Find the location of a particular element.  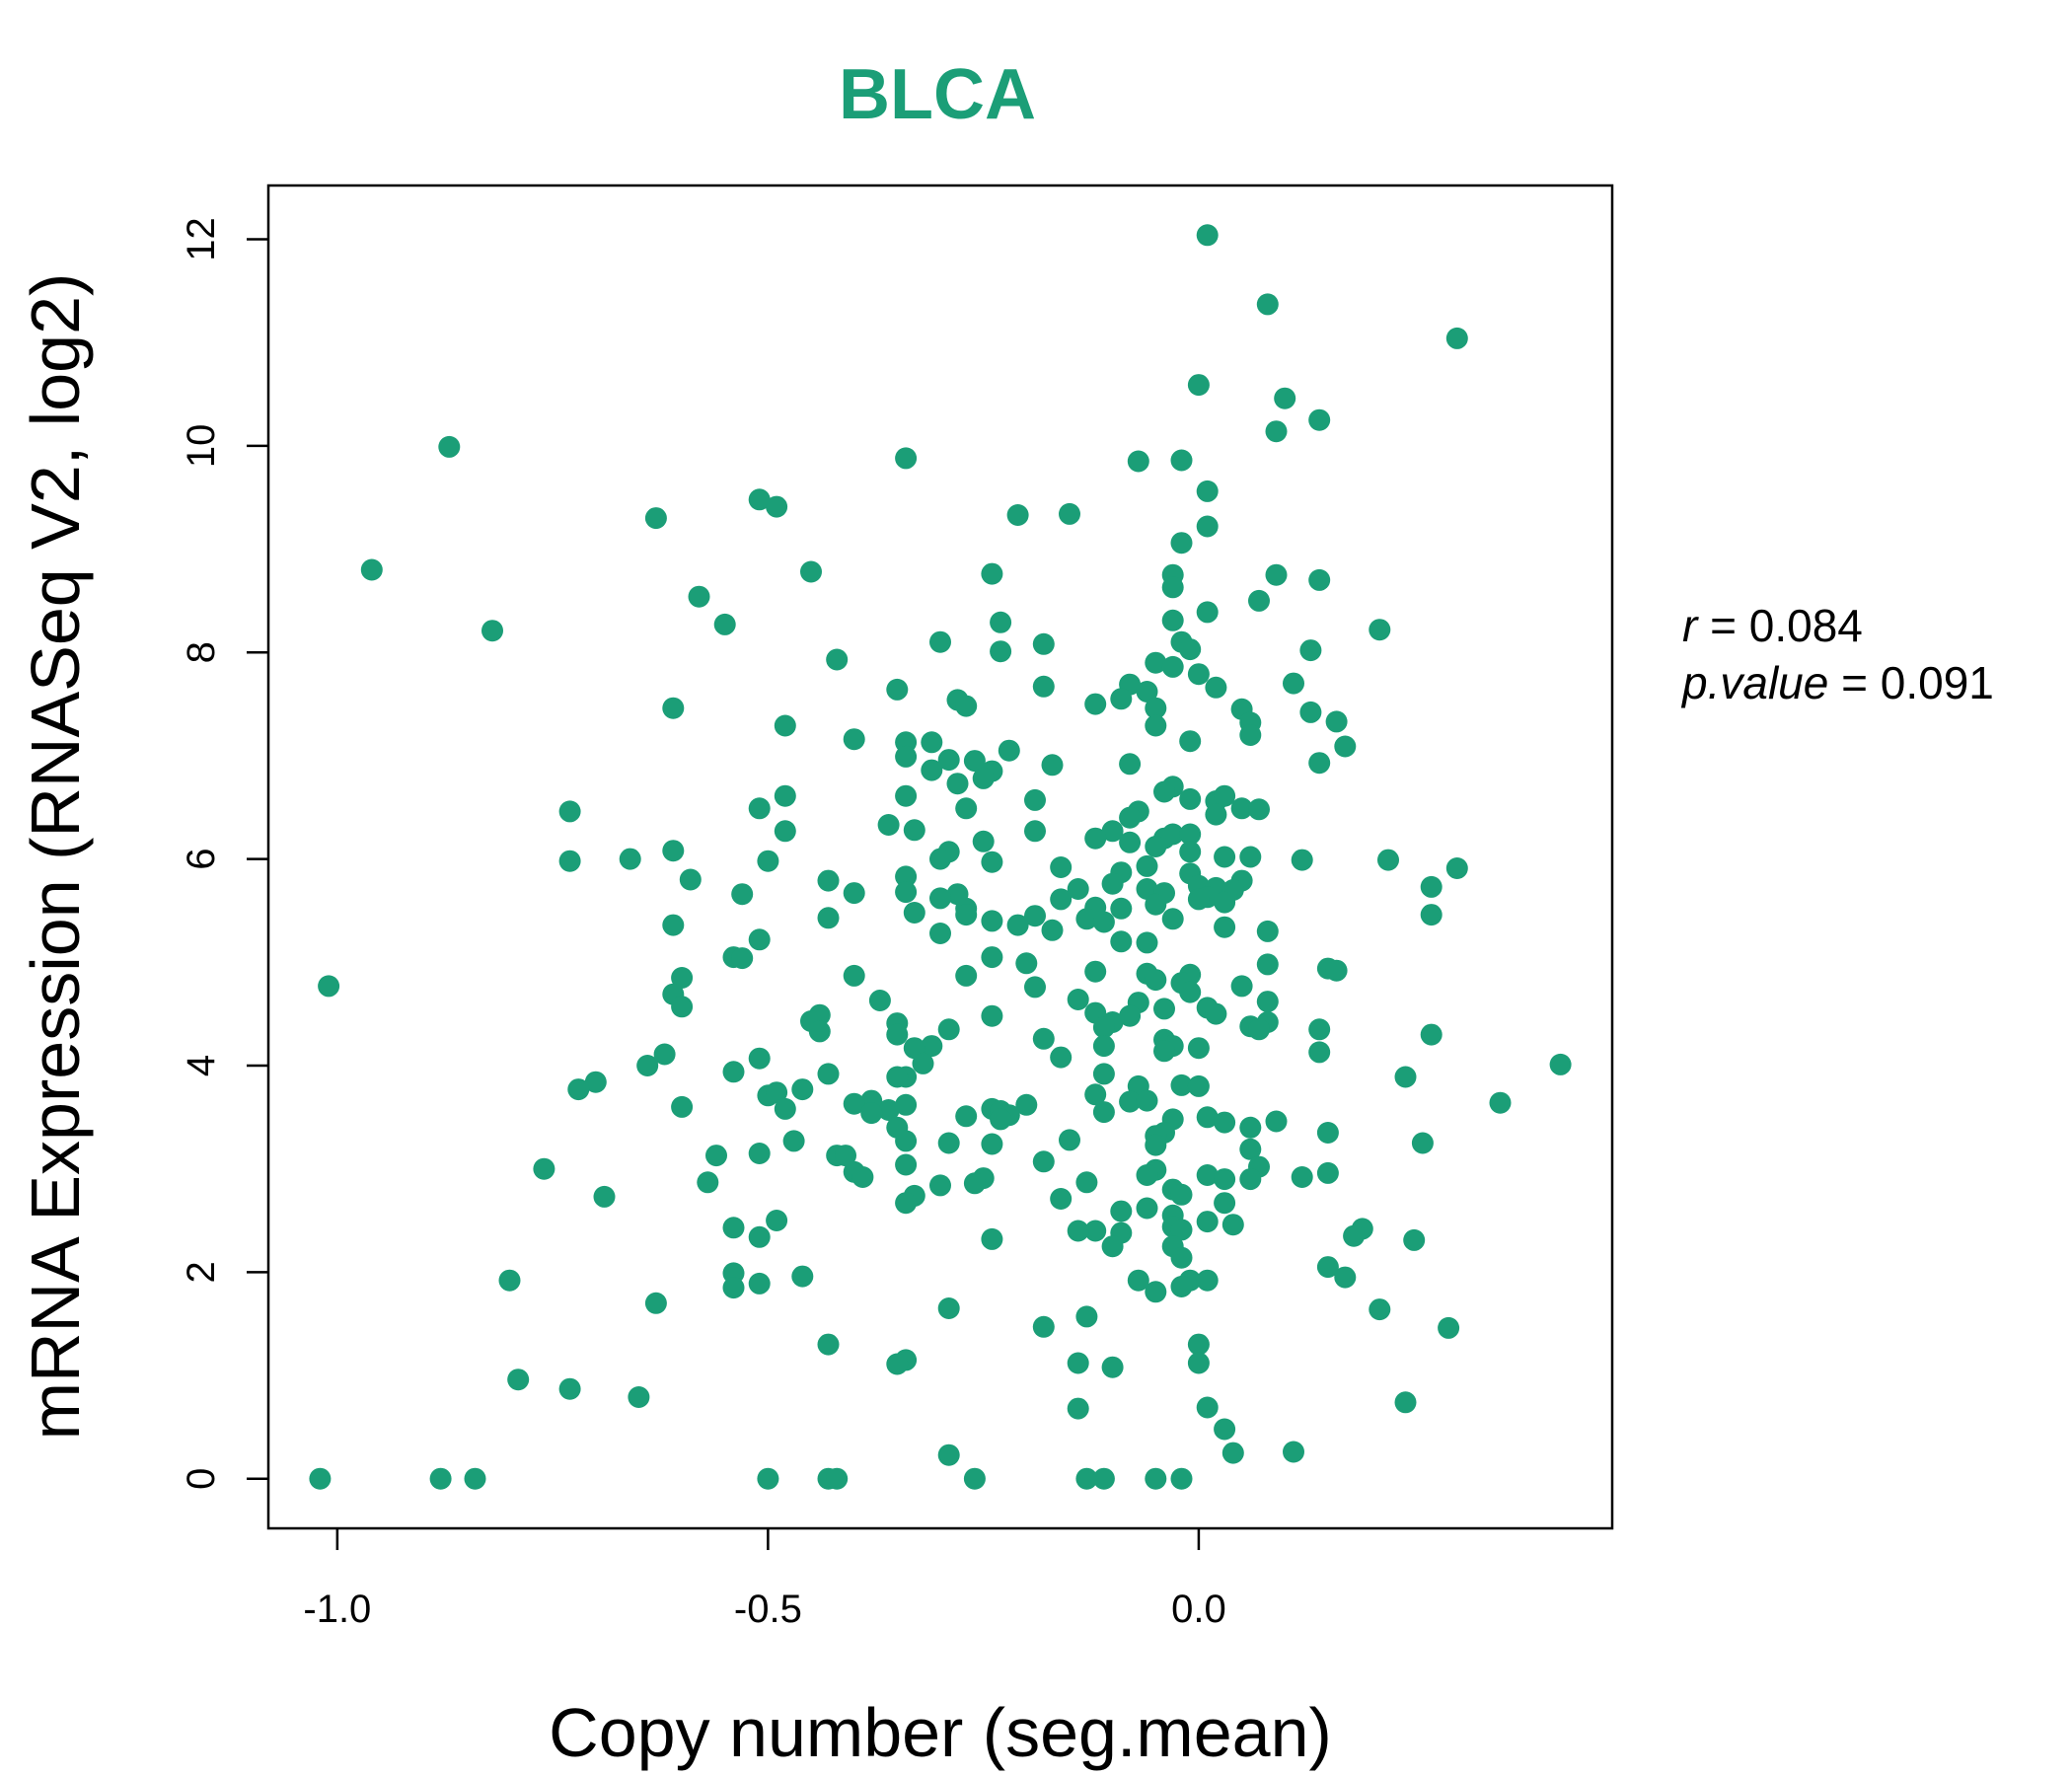

y-axis: 0 2 4 6 8 10 12 is located at coordinates (224, 854).